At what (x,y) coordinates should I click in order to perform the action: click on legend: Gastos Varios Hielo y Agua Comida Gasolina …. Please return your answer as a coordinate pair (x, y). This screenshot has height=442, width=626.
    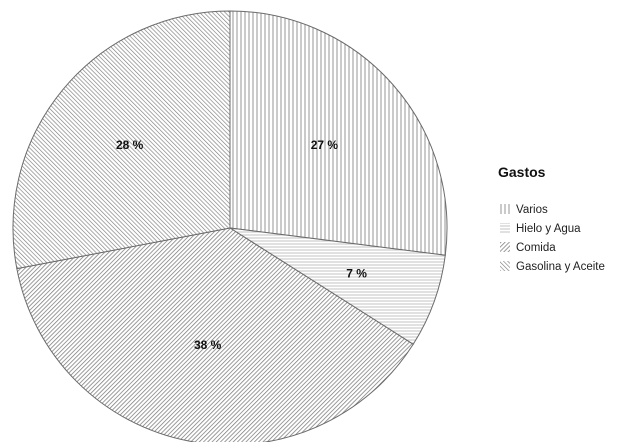
    Looking at the image, I should click on (551, 218).